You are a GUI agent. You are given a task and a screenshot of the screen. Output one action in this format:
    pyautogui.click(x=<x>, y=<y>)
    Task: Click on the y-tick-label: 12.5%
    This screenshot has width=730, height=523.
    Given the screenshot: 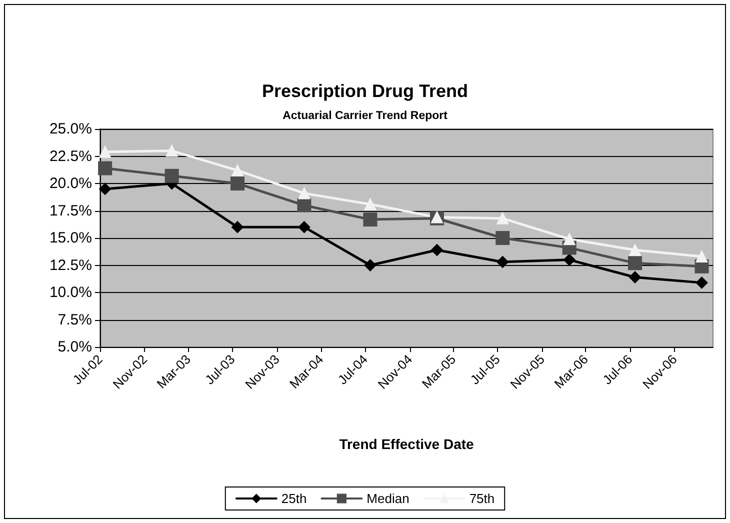 What is the action you would take?
    pyautogui.click(x=70, y=265)
    